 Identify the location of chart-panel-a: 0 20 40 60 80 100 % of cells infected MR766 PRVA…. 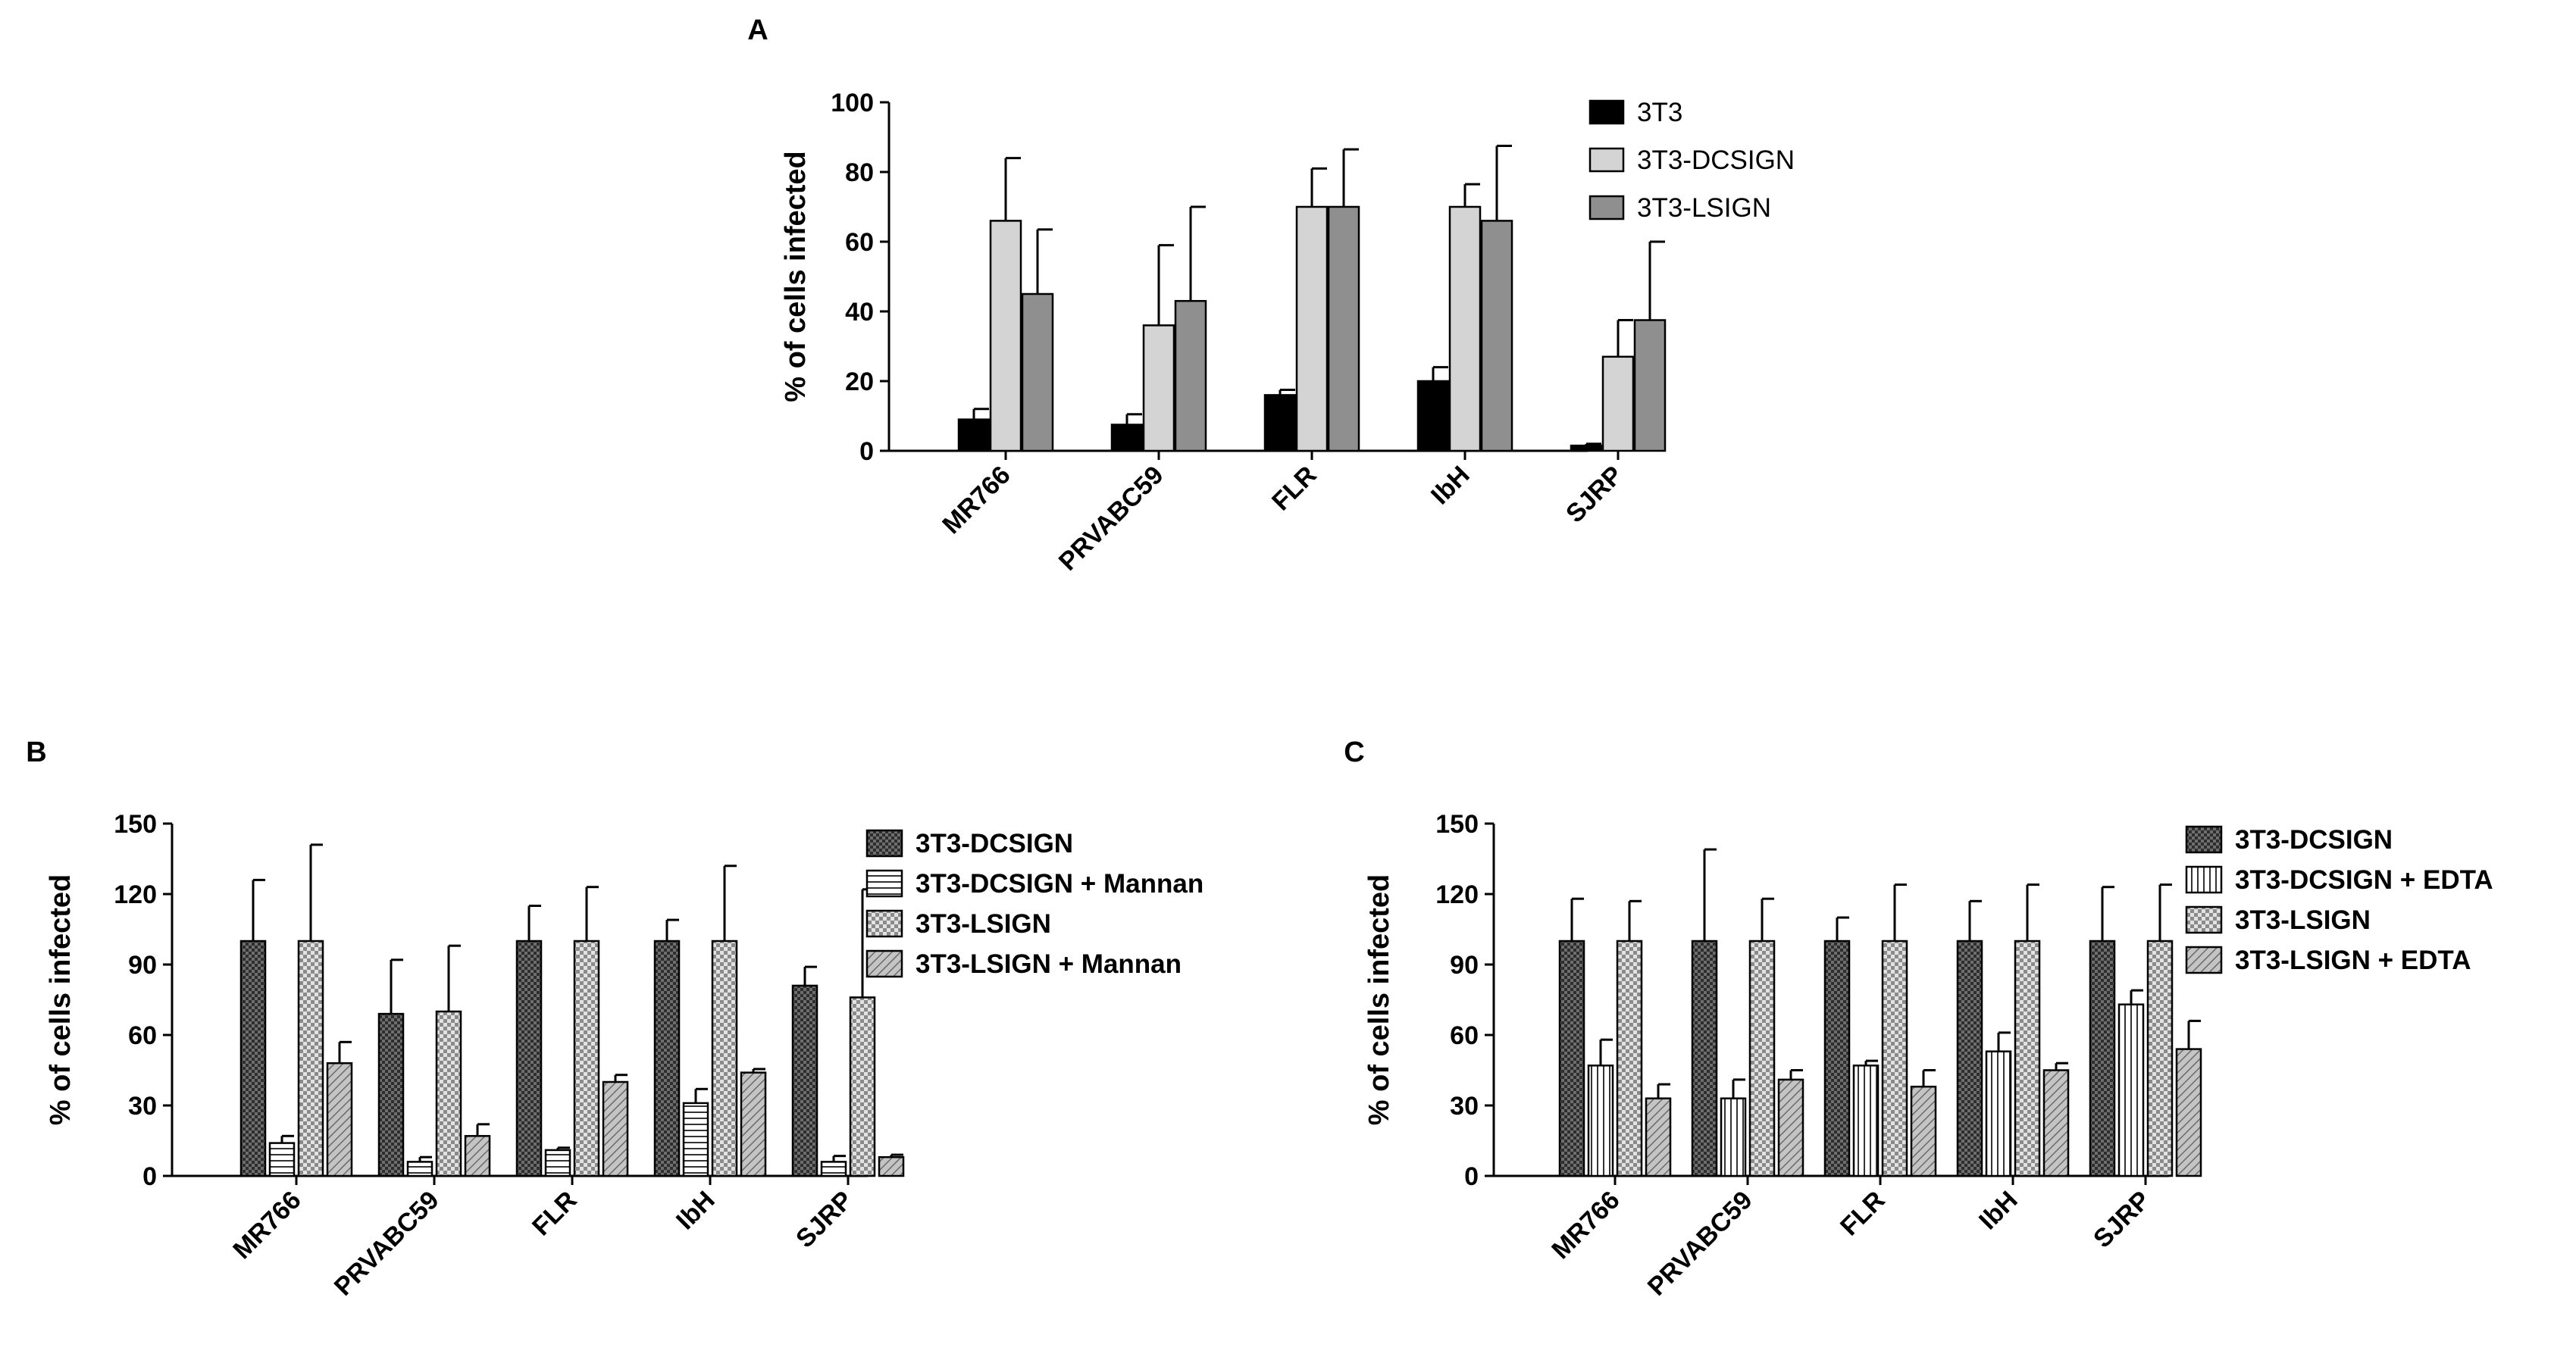
(1288, 333).